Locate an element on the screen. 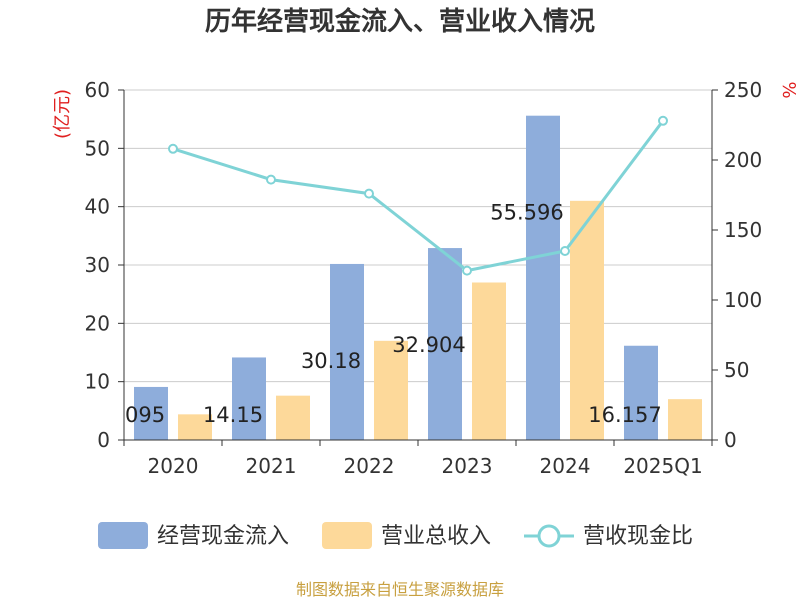 The height and width of the screenshot is (600, 800). data-label: 16.157 is located at coordinates (624, 415).